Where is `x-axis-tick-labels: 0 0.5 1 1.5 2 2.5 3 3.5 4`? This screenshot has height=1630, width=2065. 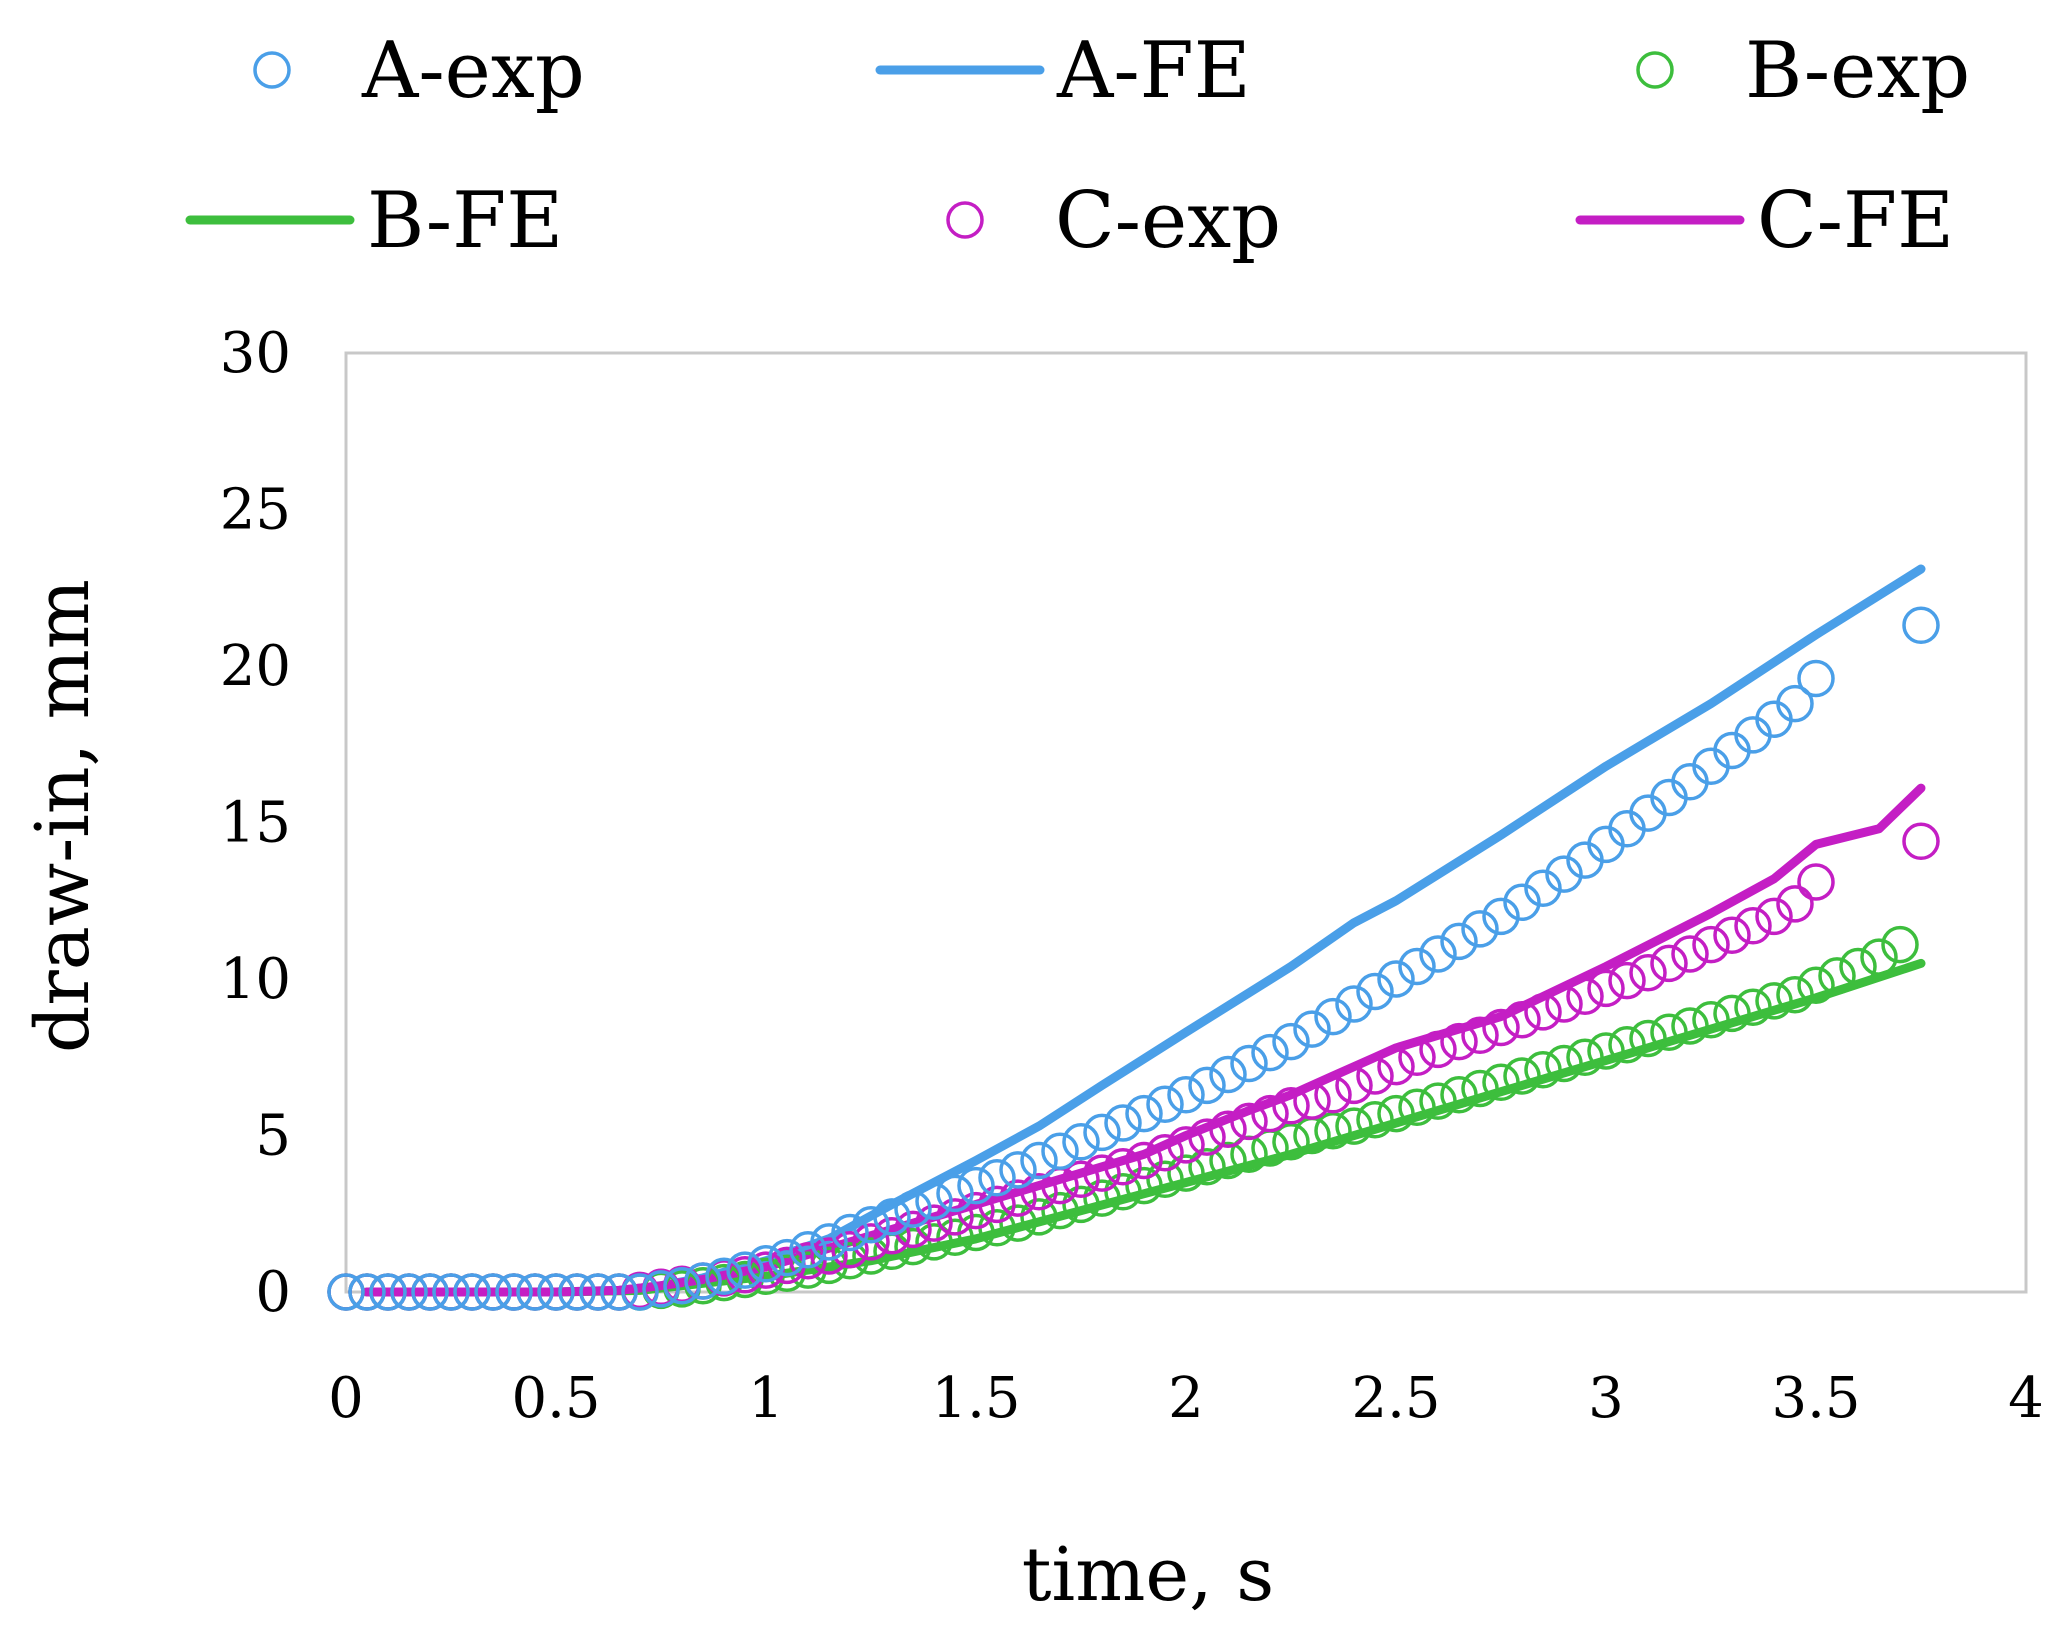 x-axis-tick-labels: 0 0.5 1 1.5 2 2.5 3 3.5 4 is located at coordinates (1186, 1398).